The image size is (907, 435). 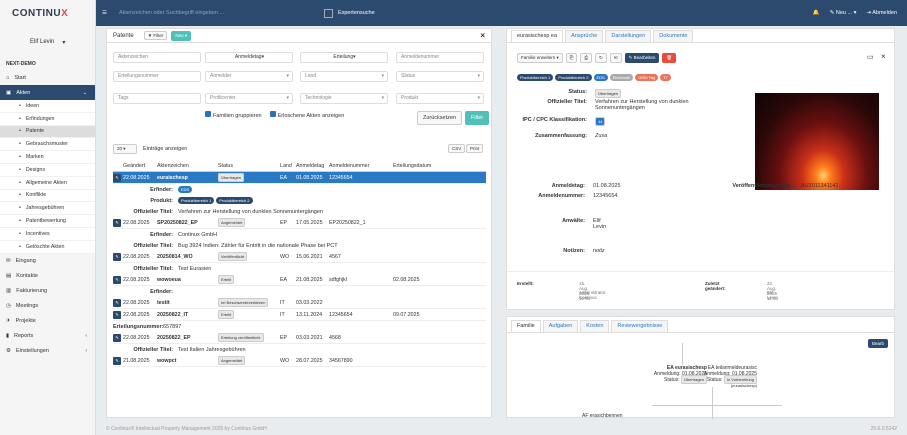 What do you see at coordinates (249, 57) in the screenshot?
I see `filter-field: Anmeldetag ▾` at bounding box center [249, 57].